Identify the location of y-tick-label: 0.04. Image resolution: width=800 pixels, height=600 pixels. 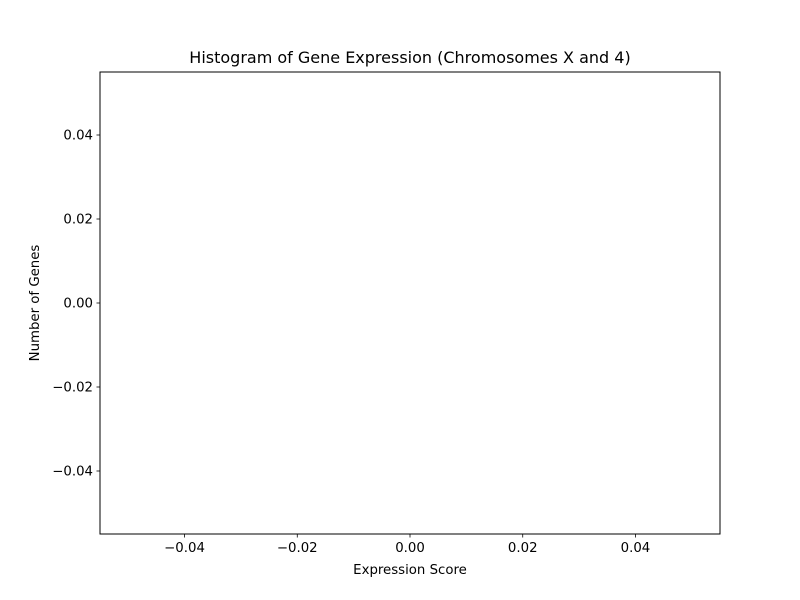
(78, 136).